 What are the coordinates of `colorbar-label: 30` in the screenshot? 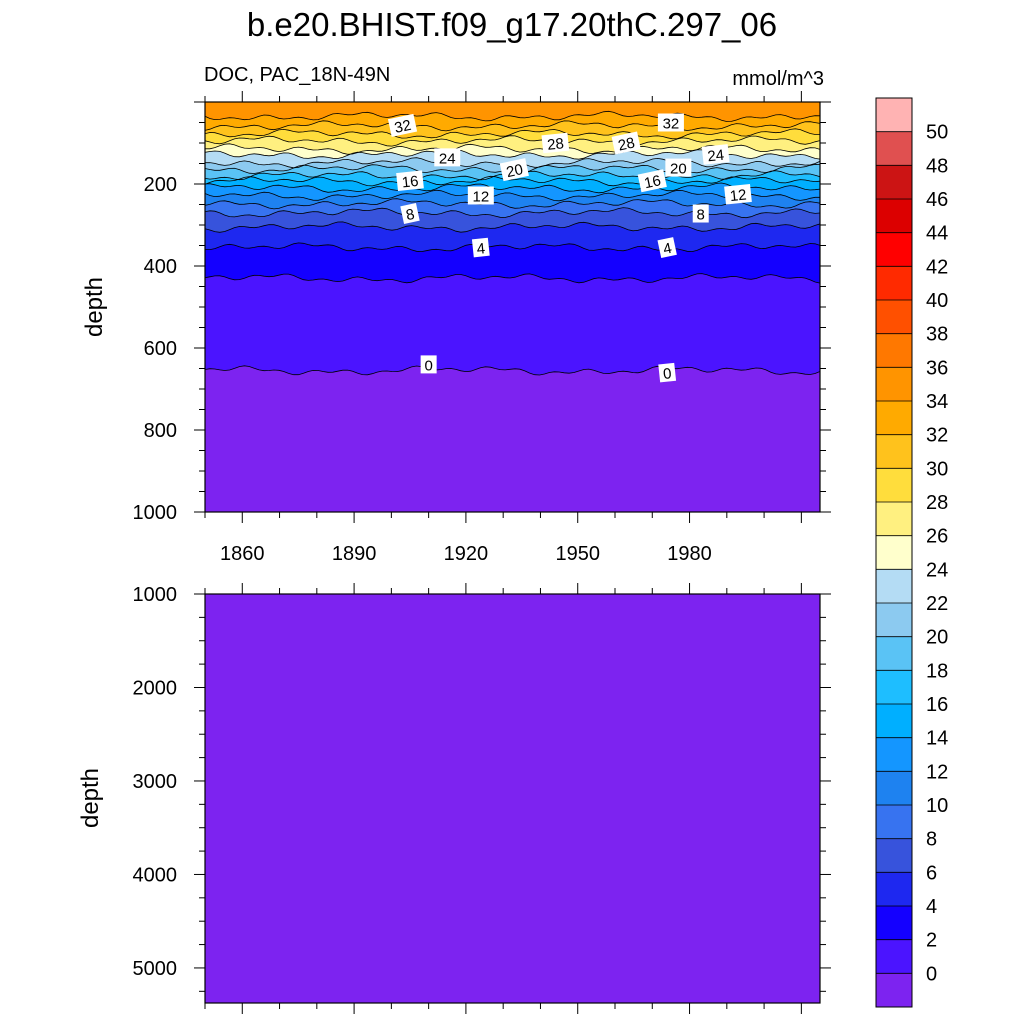 It's located at (937, 469).